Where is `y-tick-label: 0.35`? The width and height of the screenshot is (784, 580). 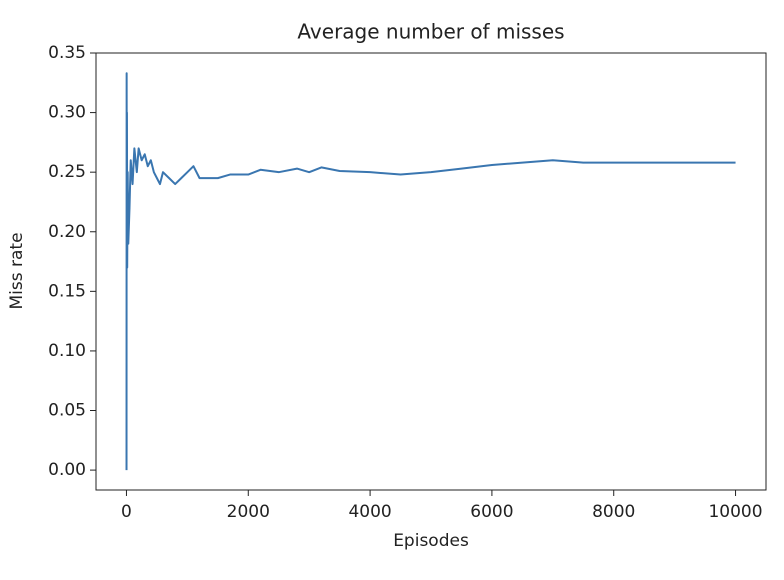
y-tick-label: 0.35 is located at coordinates (67, 53).